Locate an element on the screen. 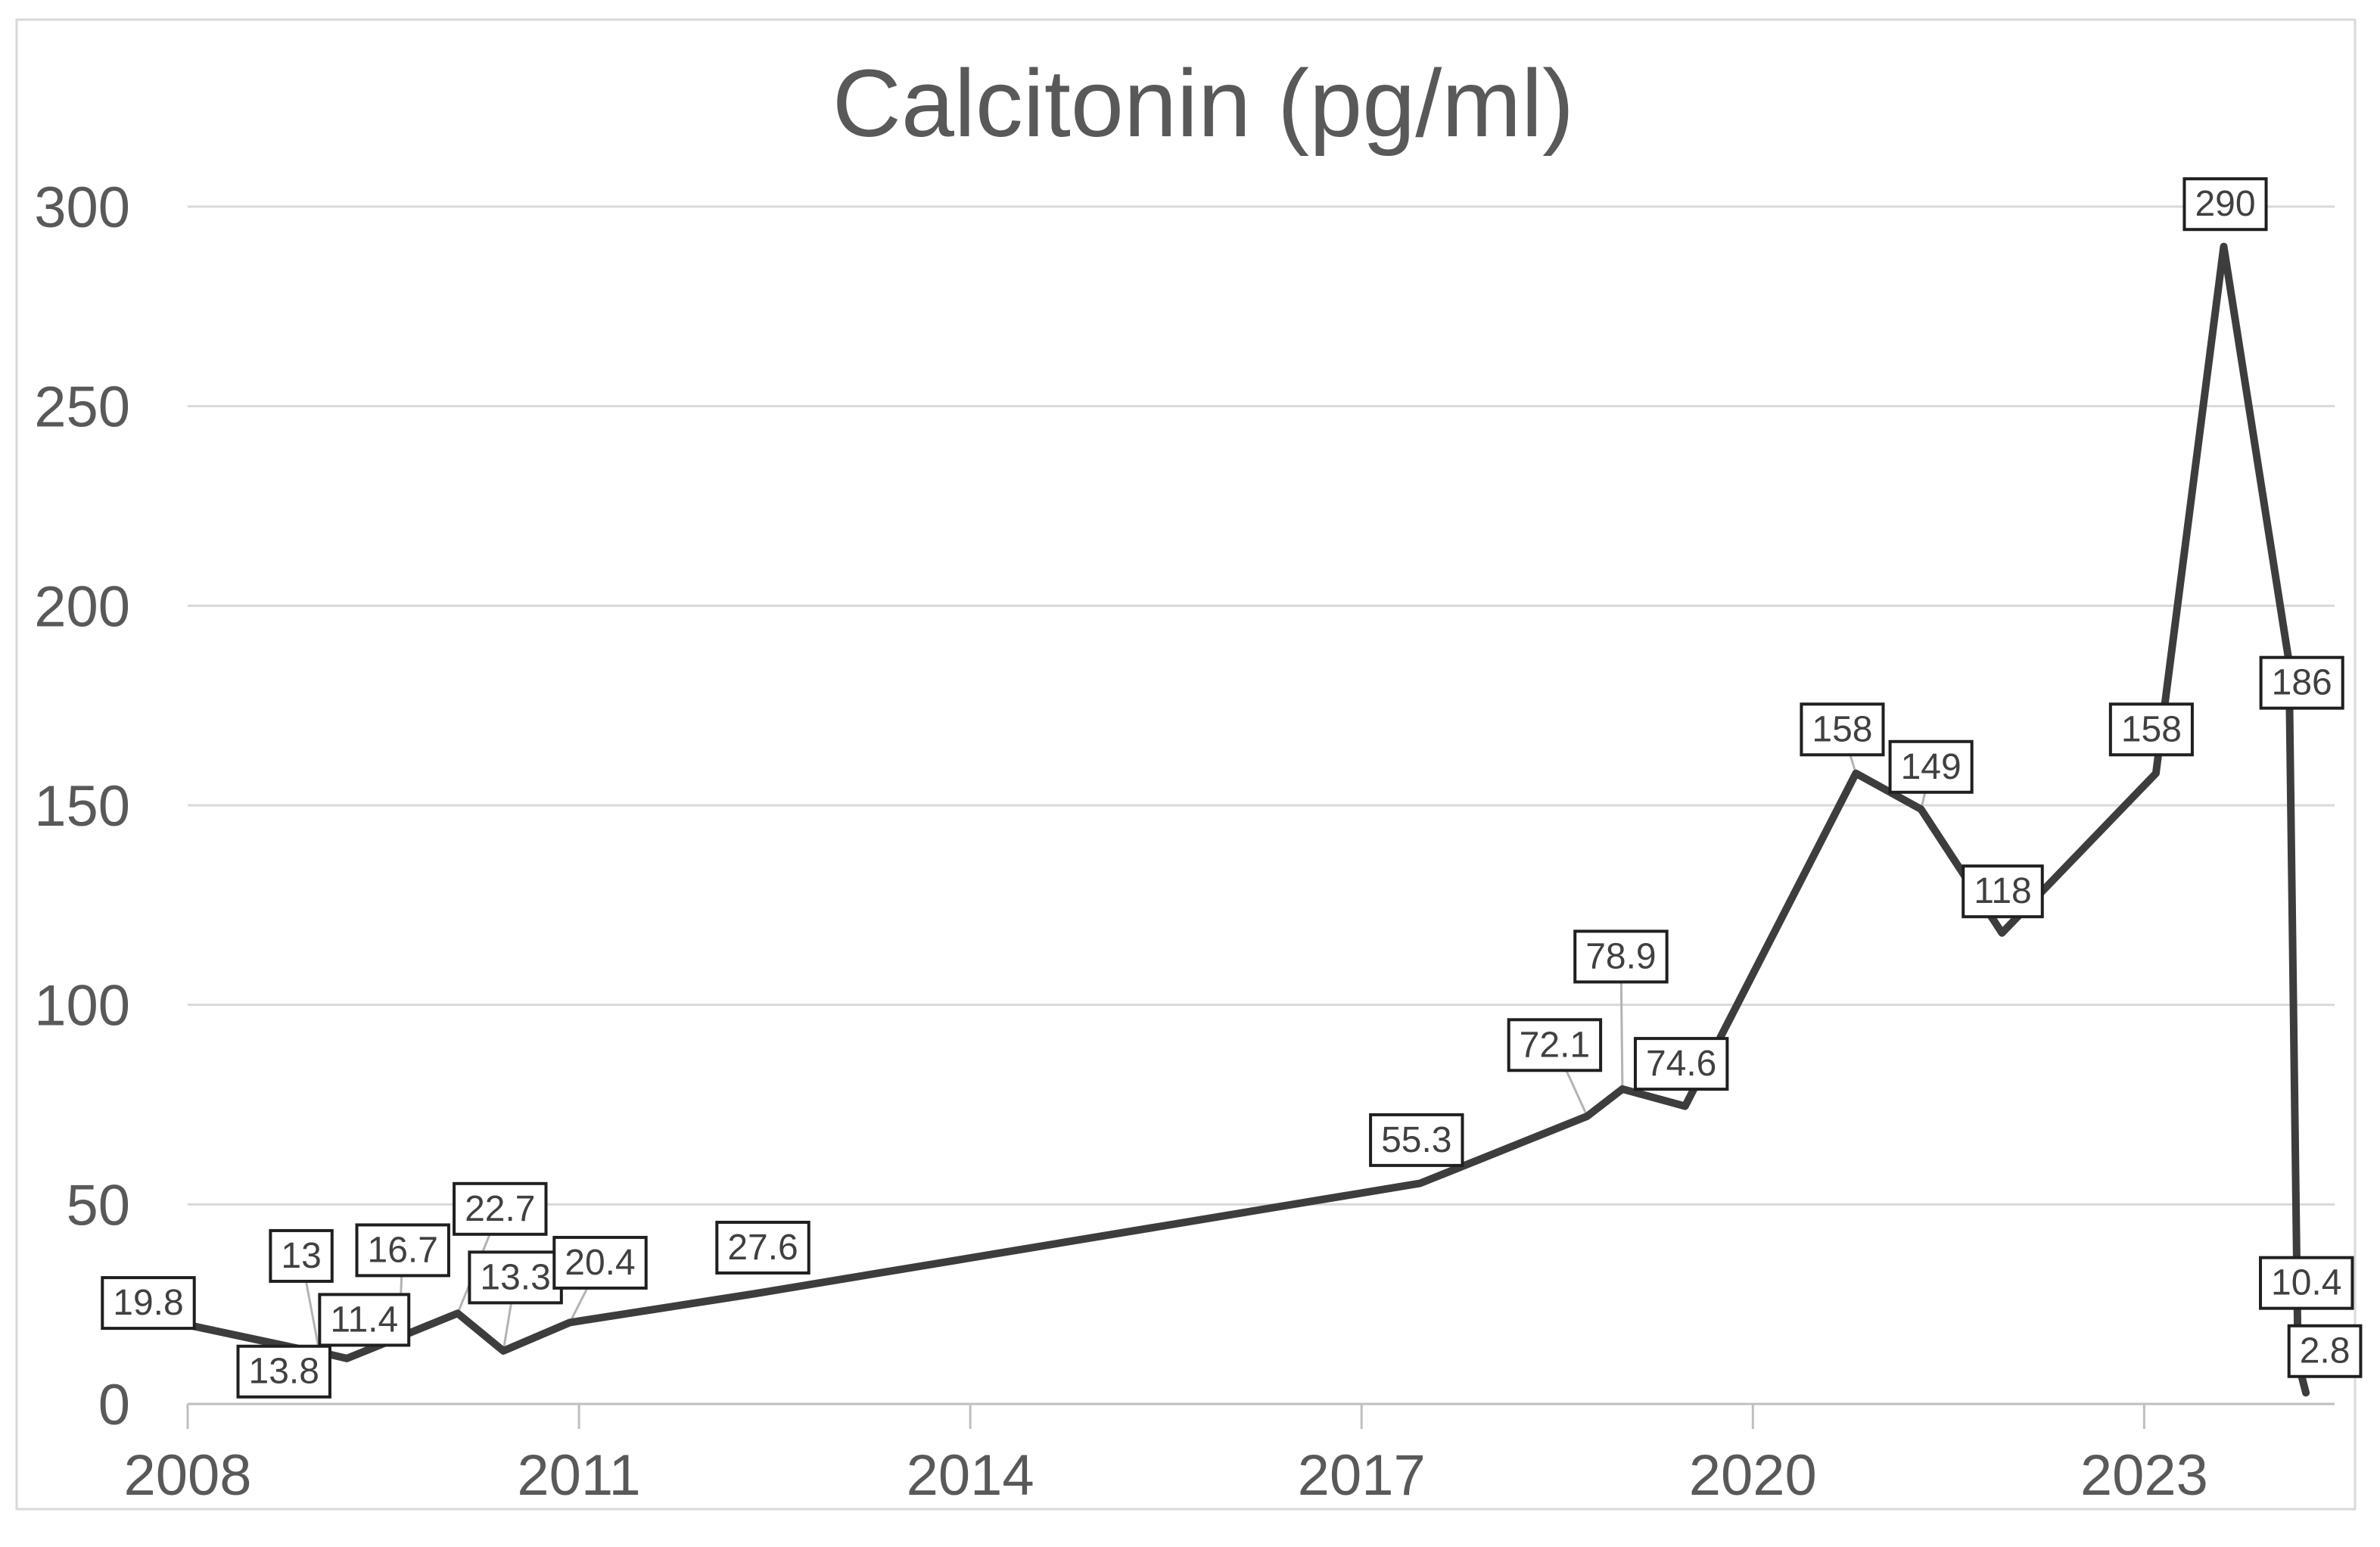 The image size is (2380, 1547). x-axis-tick-label: 2017 is located at coordinates (1362, 1475).